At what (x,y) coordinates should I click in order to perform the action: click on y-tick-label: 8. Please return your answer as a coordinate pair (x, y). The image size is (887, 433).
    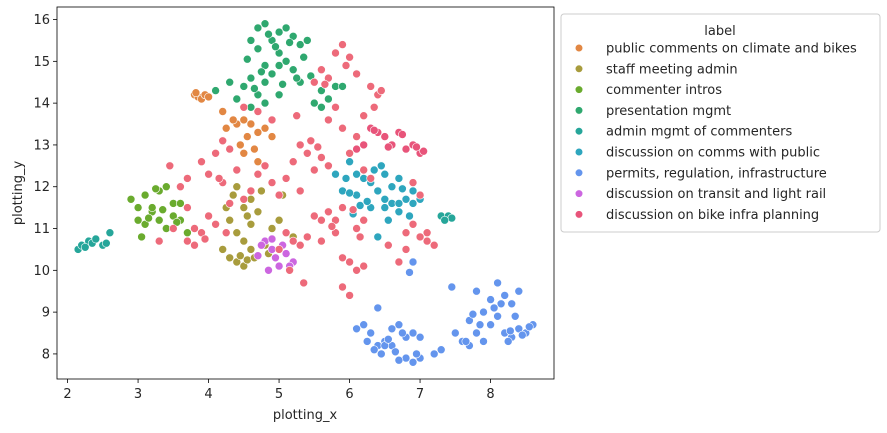
    Looking at the image, I should click on (46, 354).